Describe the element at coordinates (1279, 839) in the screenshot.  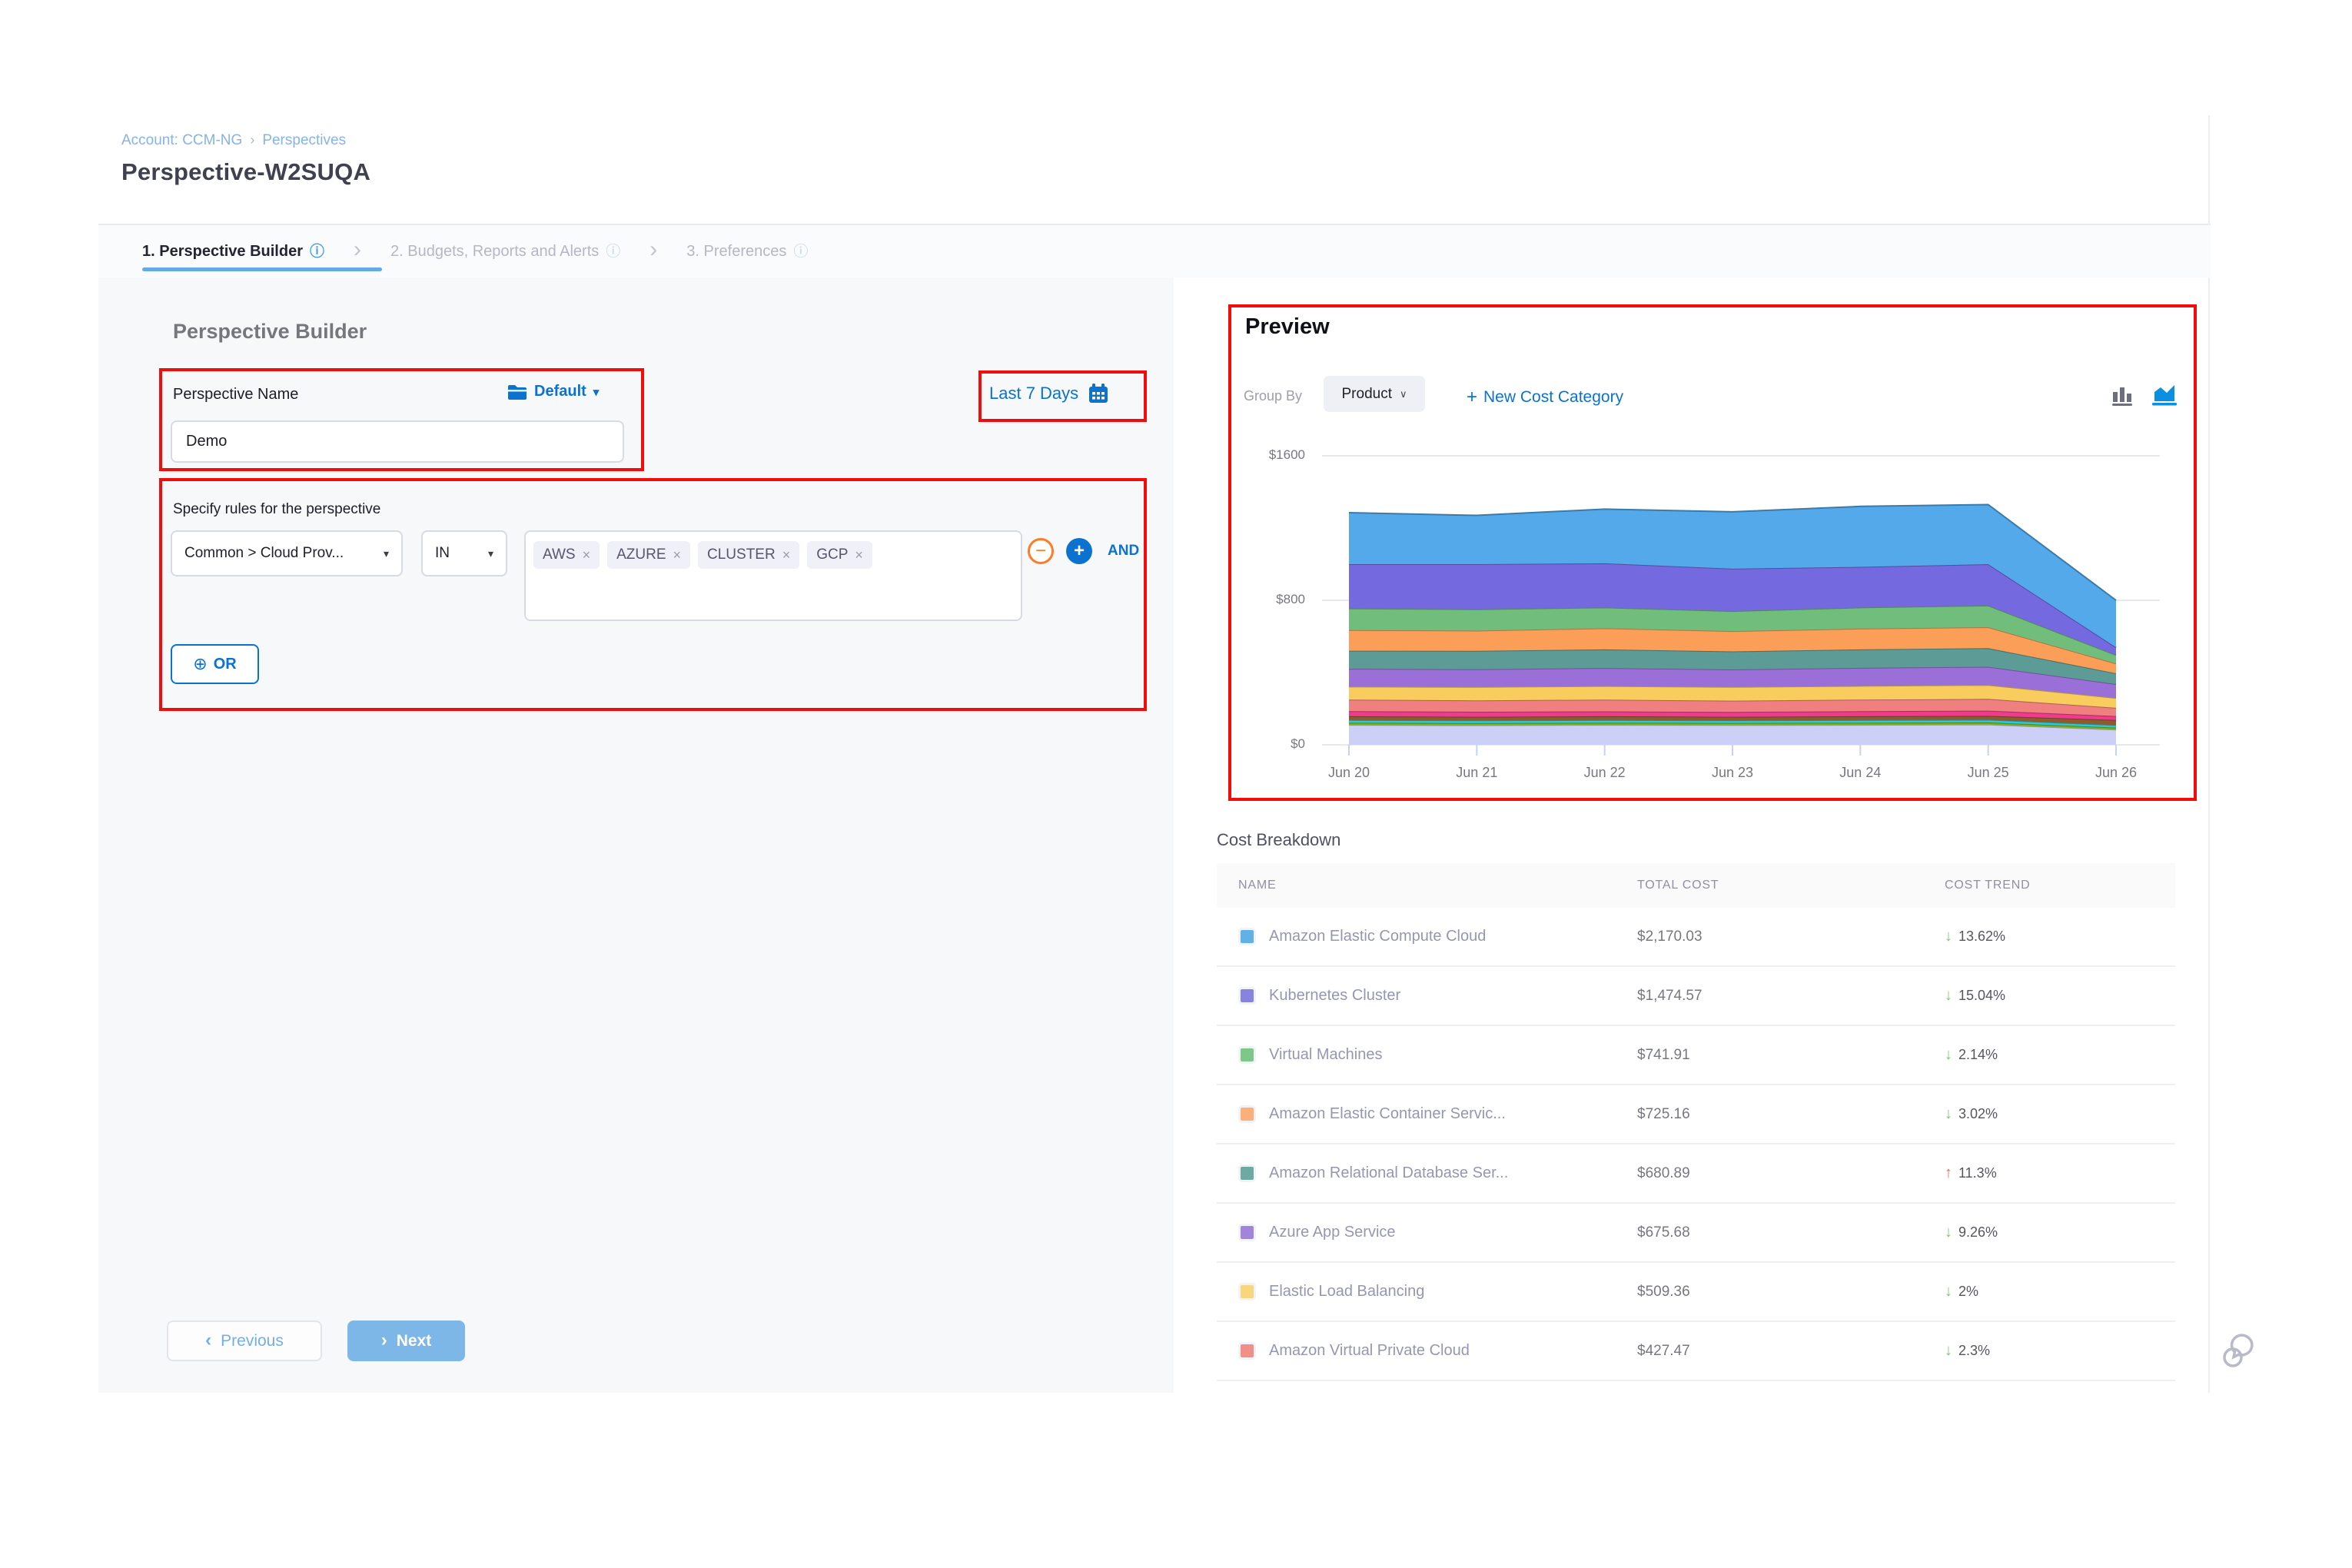
I see `cost-breakdown-heading: Cost Breakdown` at that location.